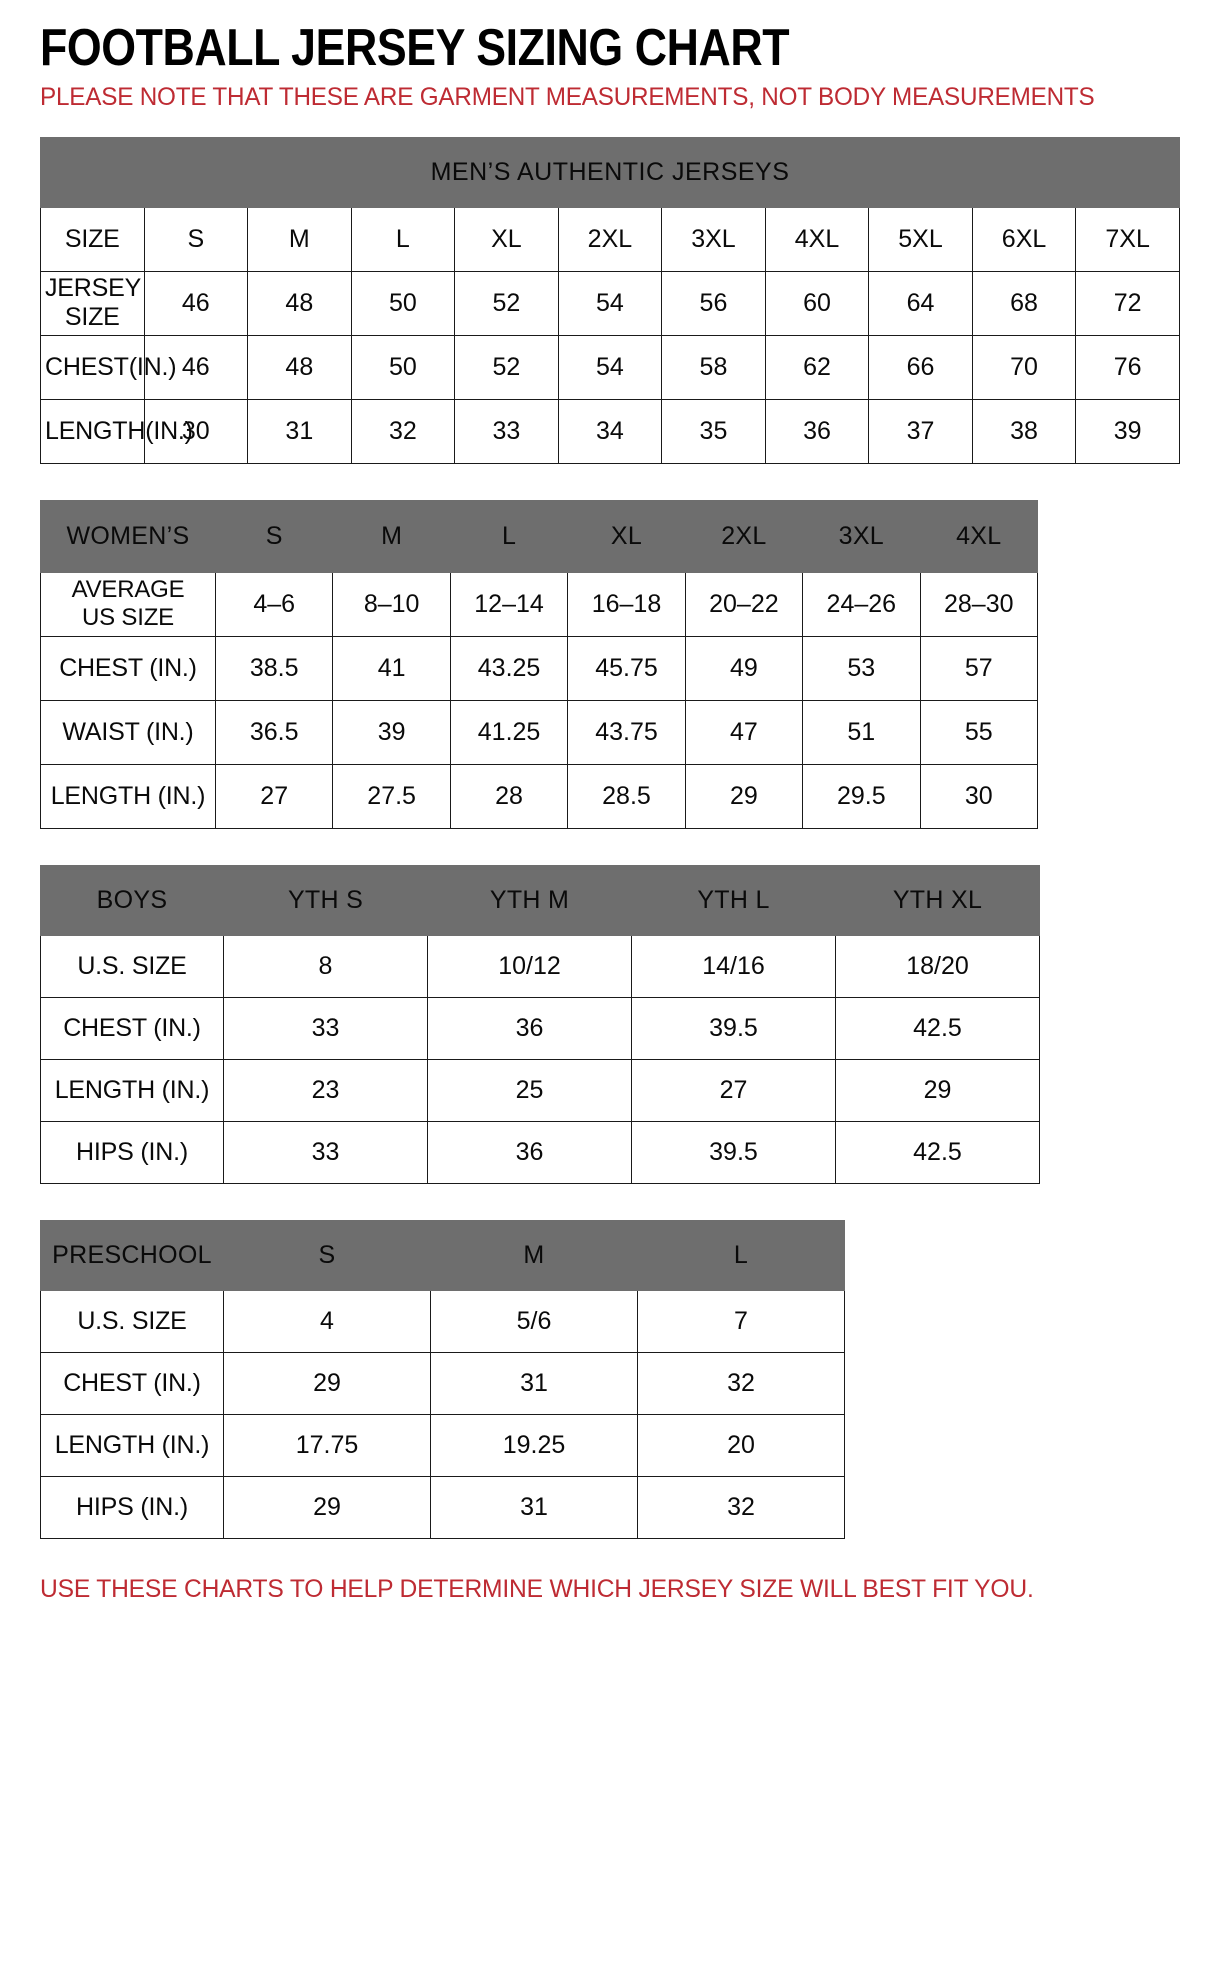 The width and height of the screenshot is (1220, 1974). Describe the element at coordinates (626, 536) in the screenshot. I see `womens-col-xl: XL` at that location.